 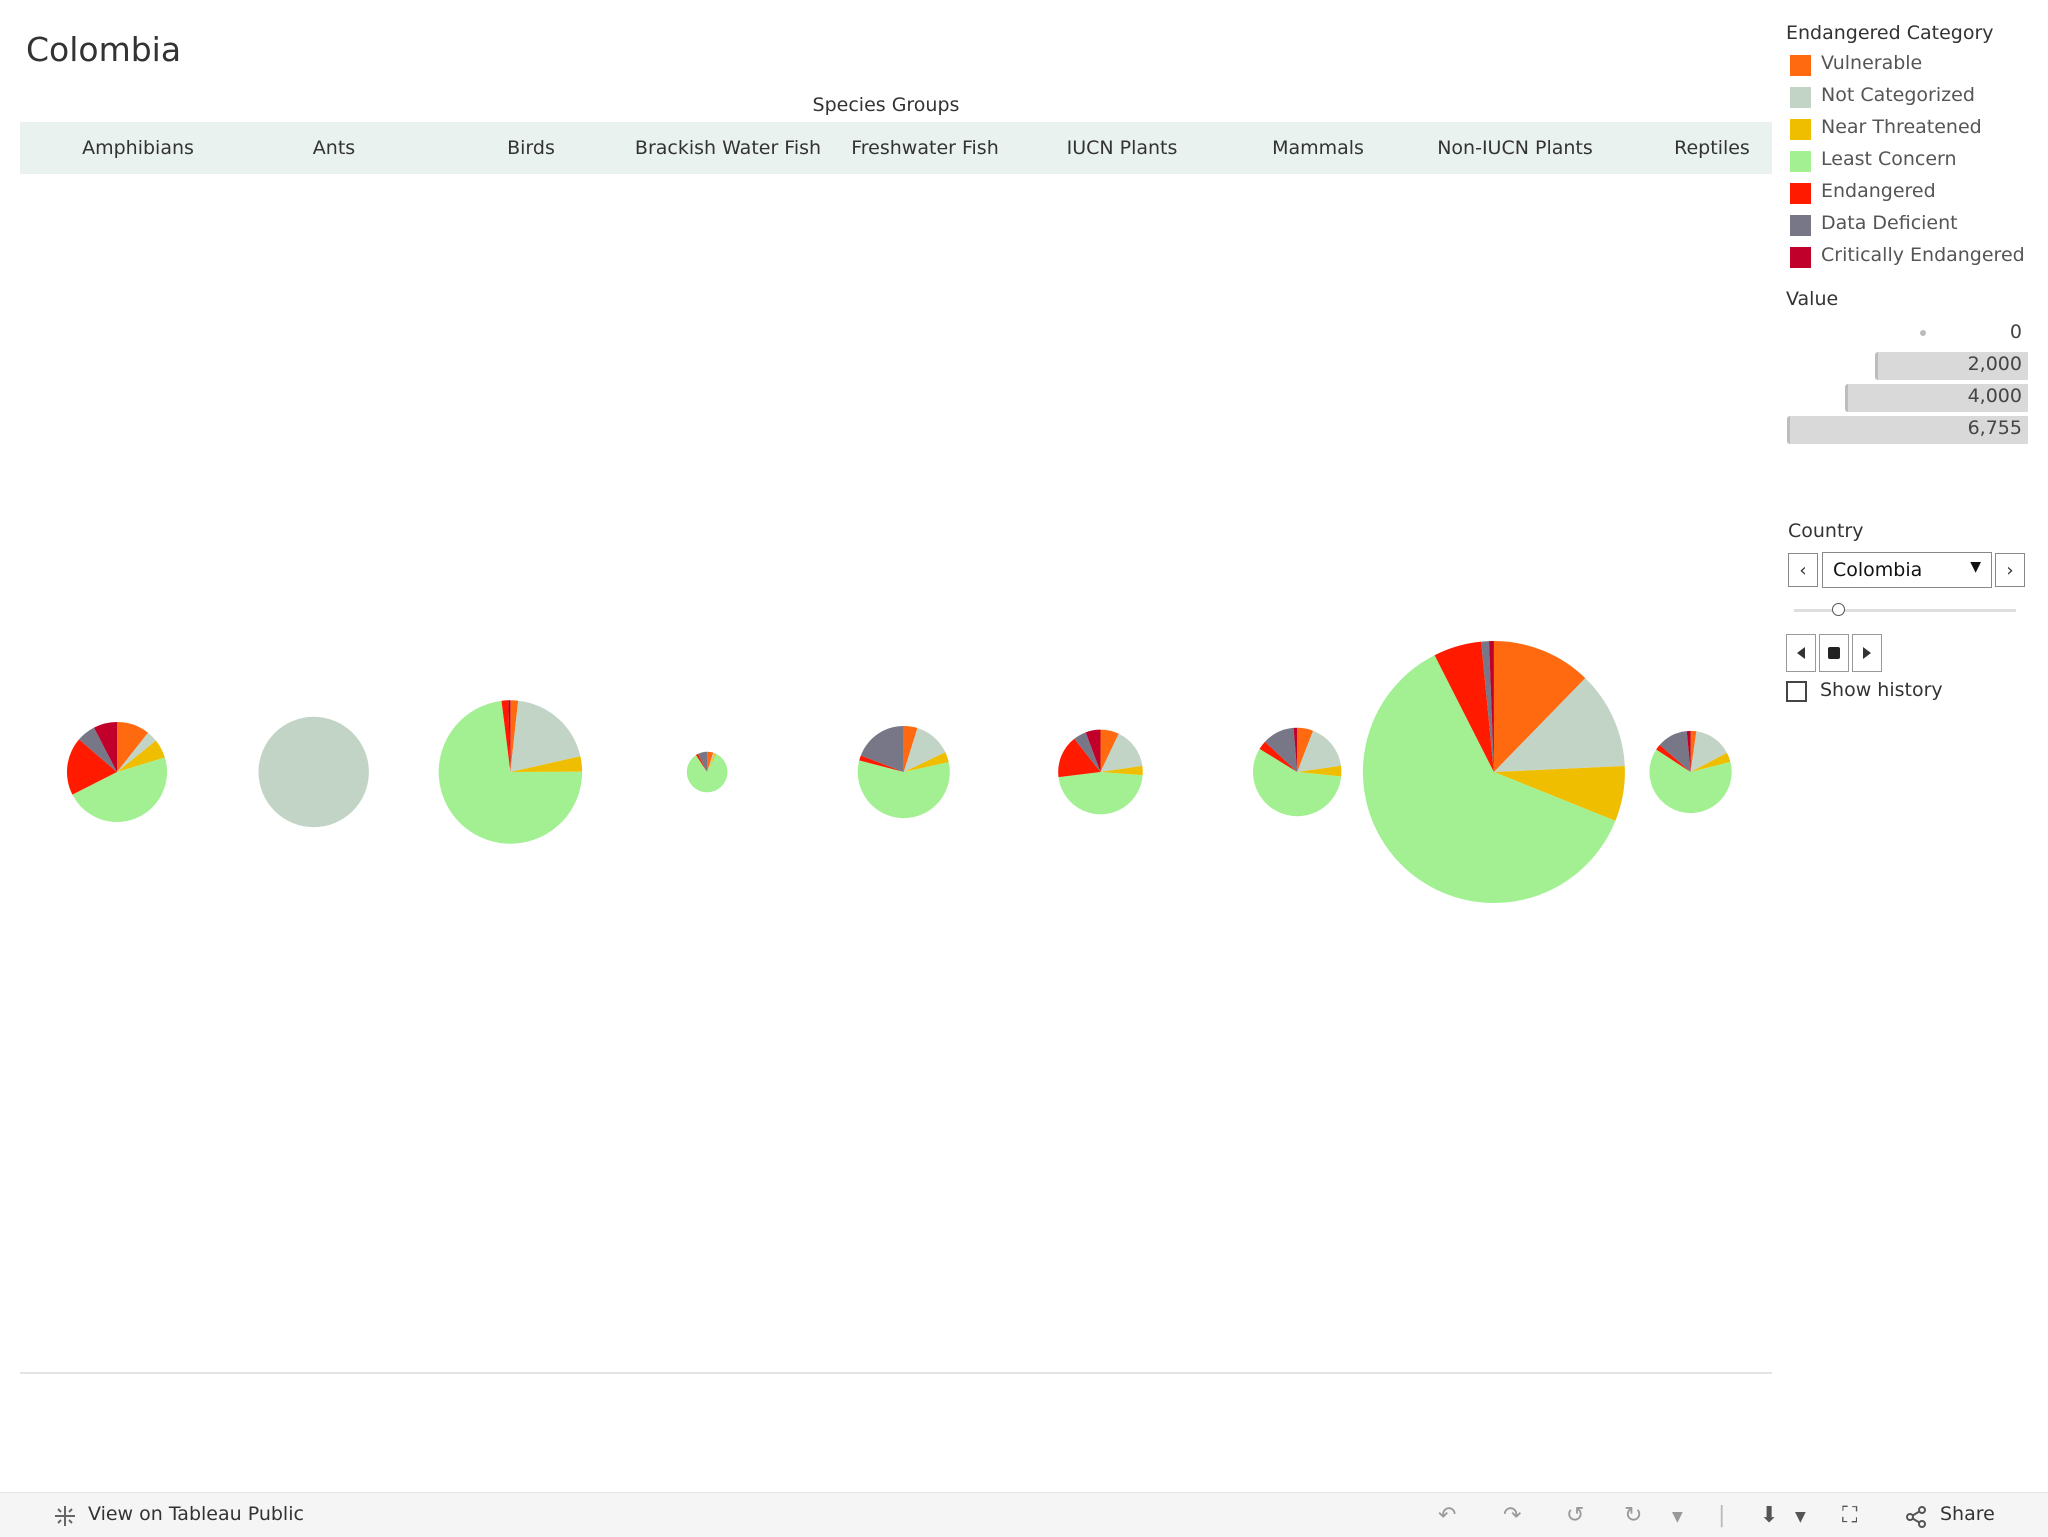 I want to click on fullscreen-icon: ⛶, so click(x=1850, y=1515).